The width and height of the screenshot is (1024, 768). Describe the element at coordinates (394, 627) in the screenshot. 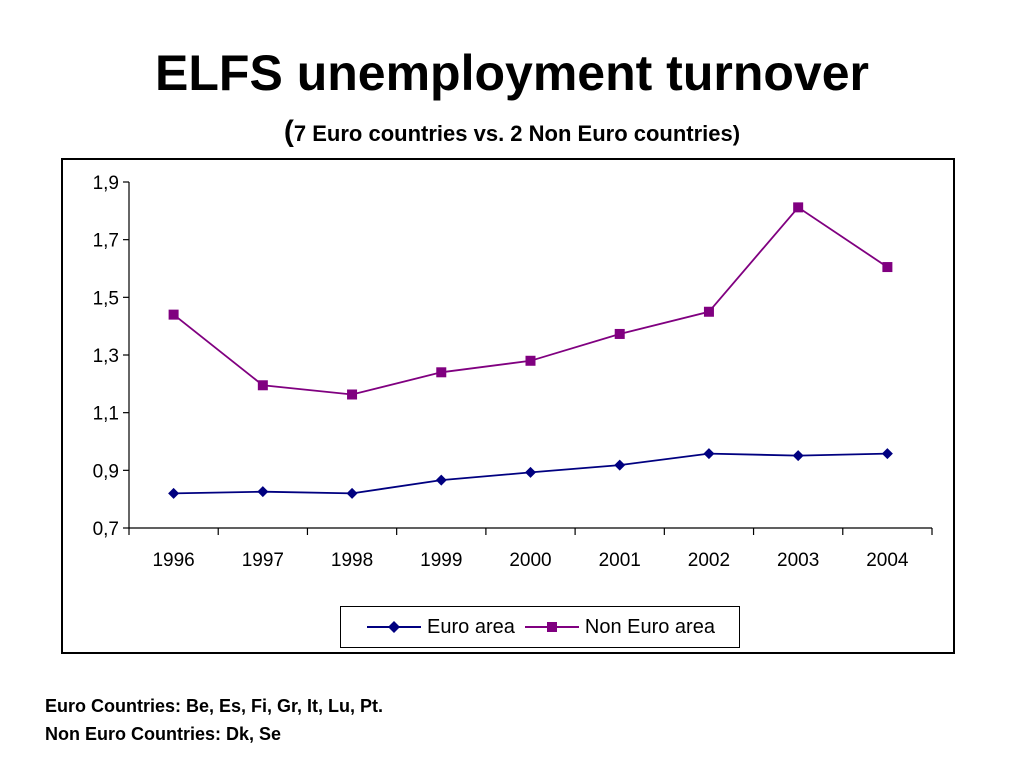

I see `legend-swatch-euro-area` at that location.